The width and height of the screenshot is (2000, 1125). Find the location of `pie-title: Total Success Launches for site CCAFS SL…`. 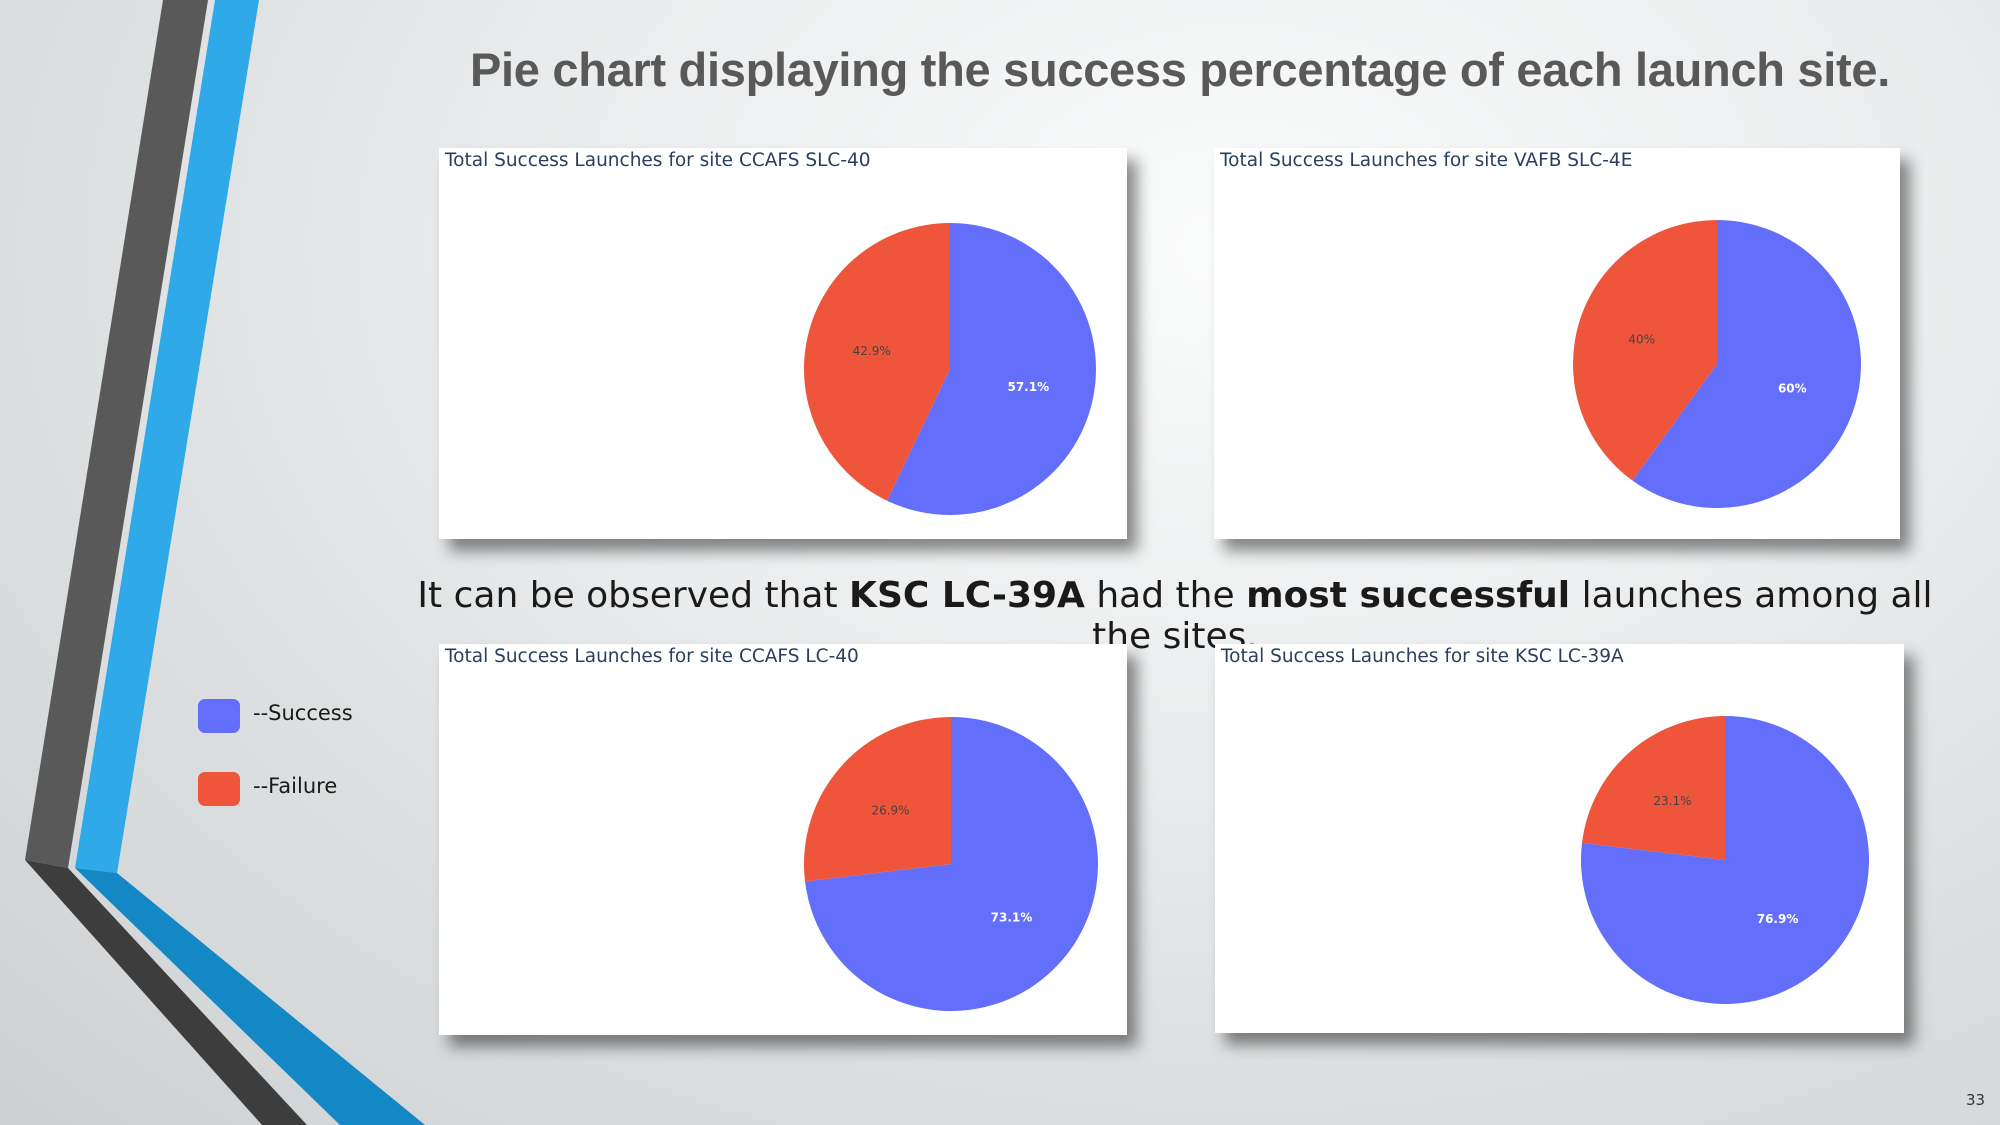

pie-title: Total Success Launches for site CCAFS SL… is located at coordinates (658, 160).